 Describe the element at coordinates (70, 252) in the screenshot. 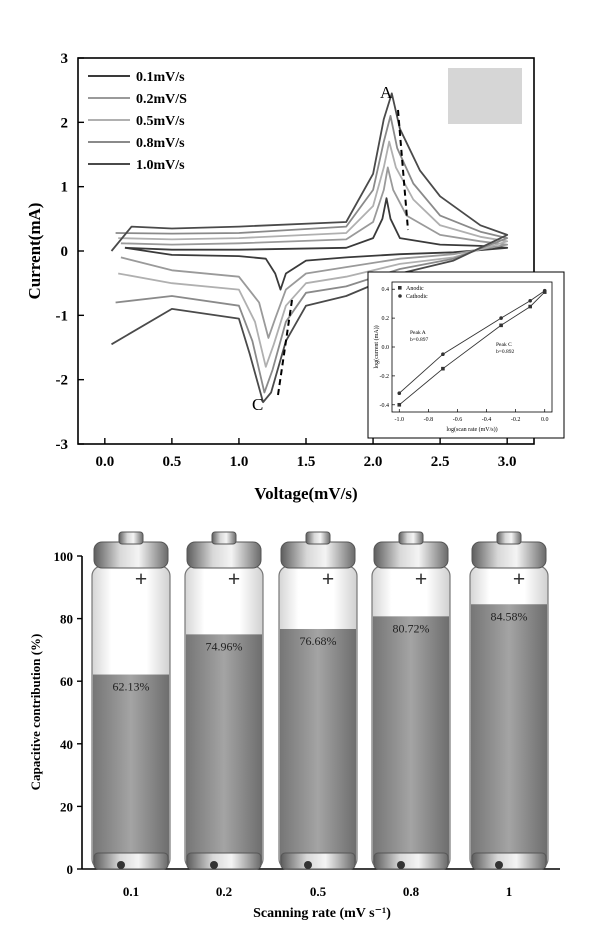

I see `cv-y-axis: 3 2 1 0 -1 -2 -3` at that location.